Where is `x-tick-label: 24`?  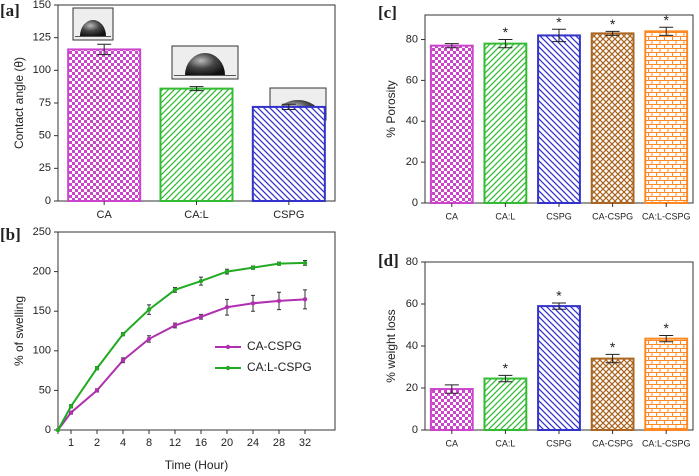
x-tick-label: 24 is located at coordinates (253, 443).